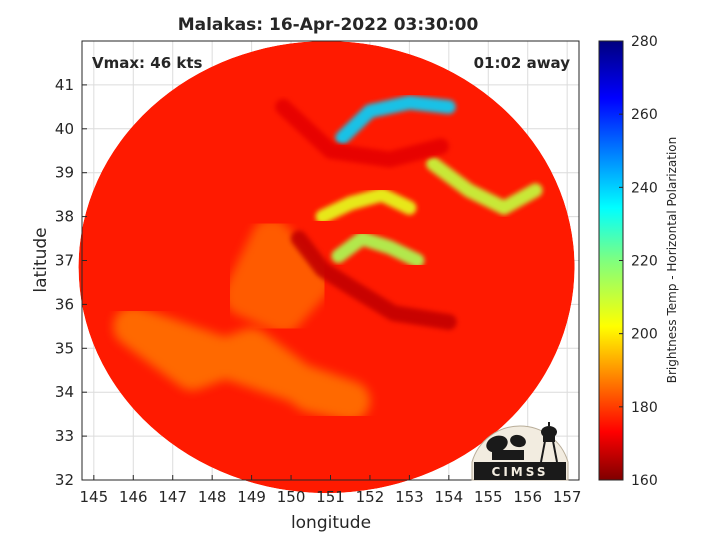 The image size is (720, 540). What do you see at coordinates (64, 304) in the screenshot?
I see `y-tick-label: 36` at bounding box center [64, 304].